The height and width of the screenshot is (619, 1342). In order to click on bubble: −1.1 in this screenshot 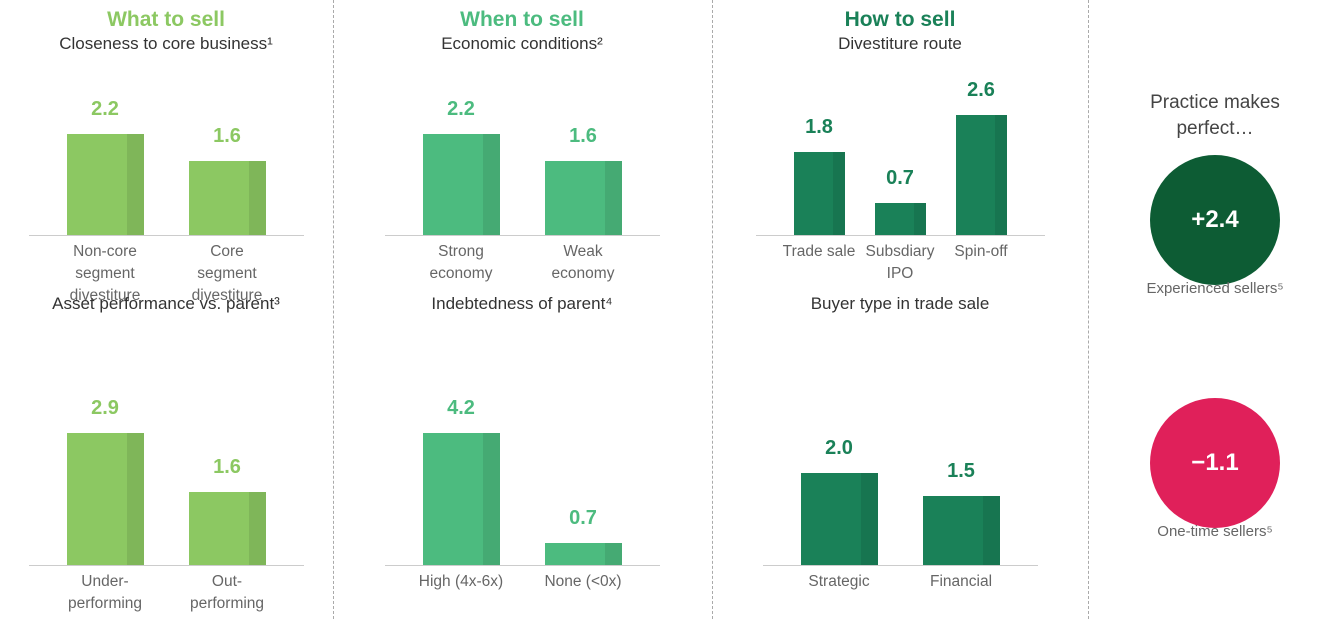, I will do `click(1215, 463)`.